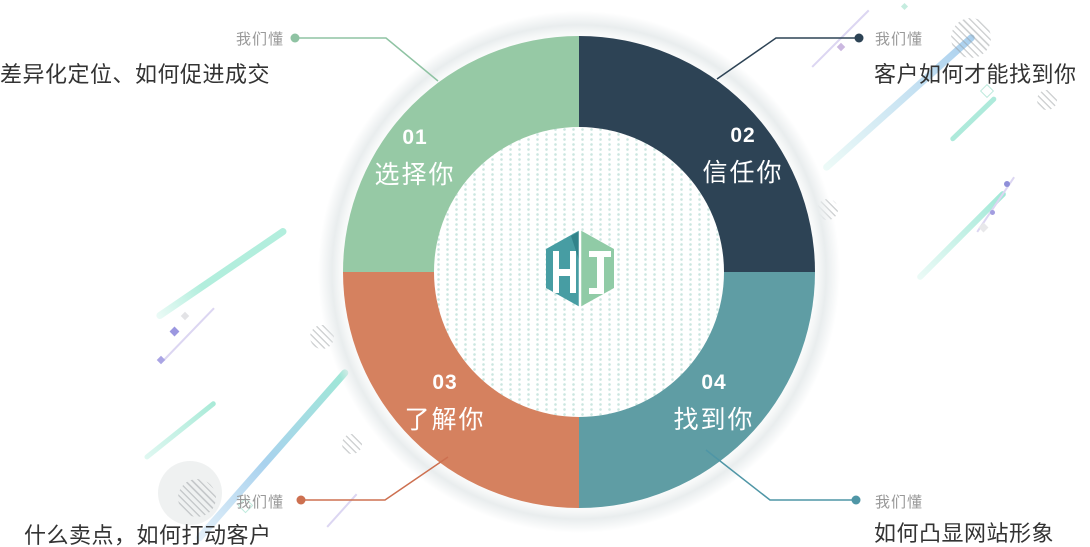 This screenshot has width=1090, height=547. I want to click on callout-text-top-right: 客户如何才能找到你, so click(975, 74).